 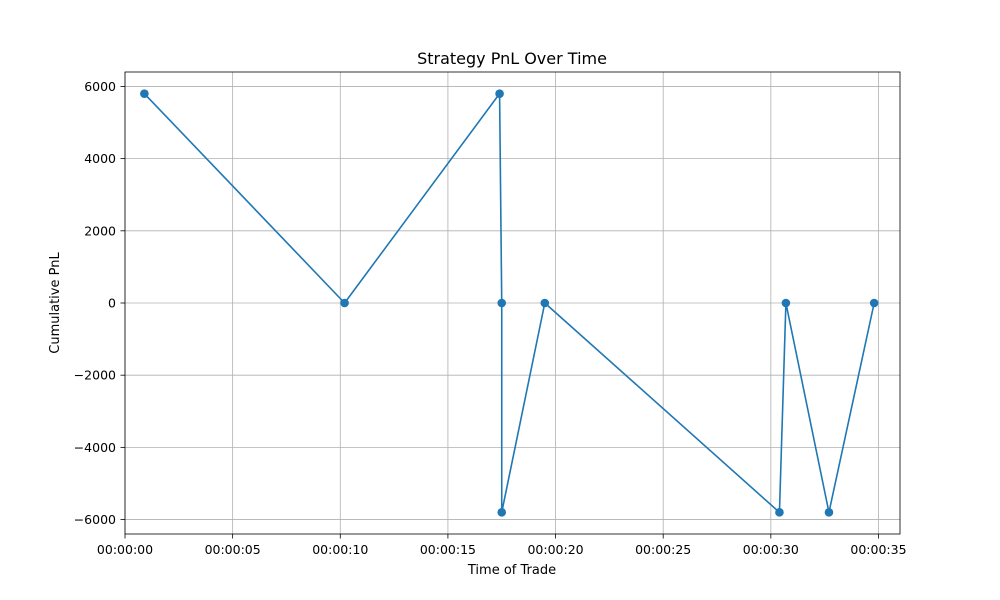 I want to click on y-tick-label: −2000, so click(x=95, y=375).